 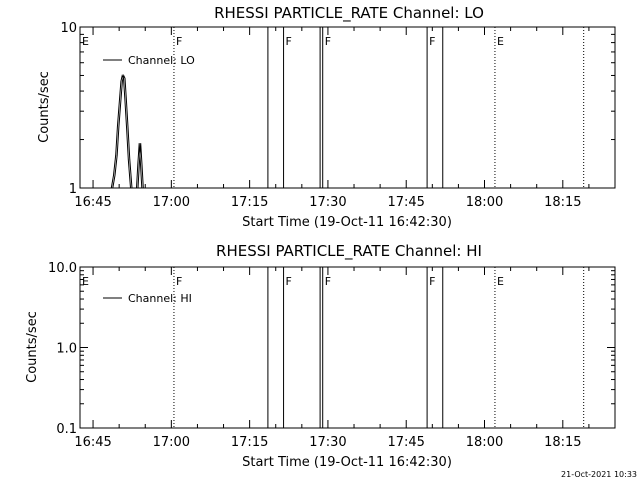 What do you see at coordinates (160, 298) in the screenshot?
I see `legend-entry-hi: Channel: HI` at bounding box center [160, 298].